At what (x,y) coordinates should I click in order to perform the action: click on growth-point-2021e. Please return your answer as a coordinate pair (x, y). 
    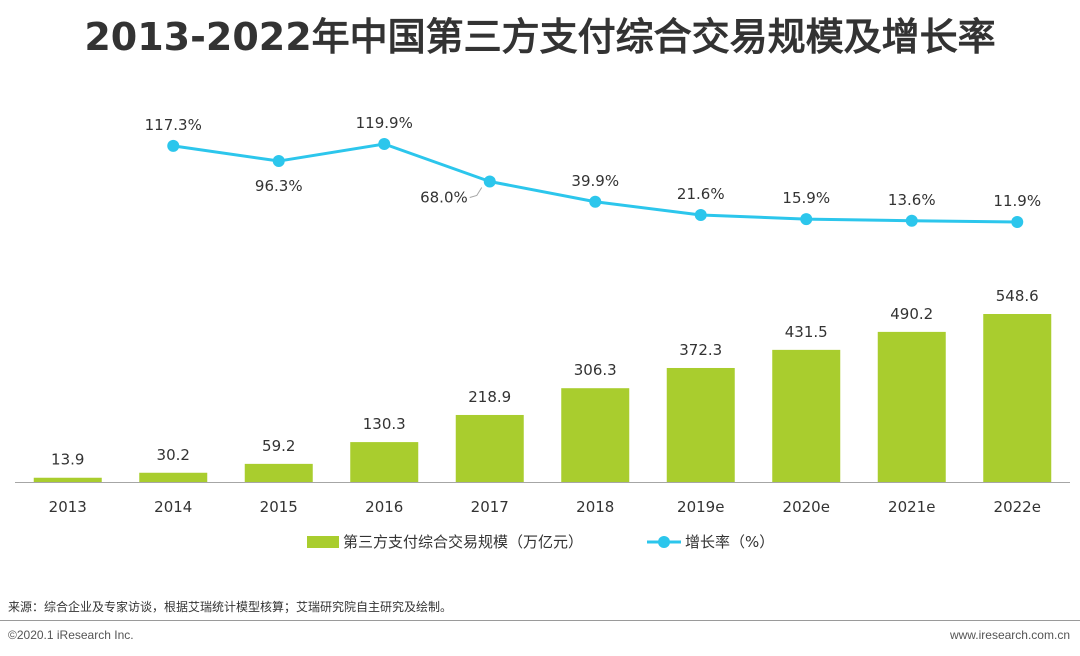
    Looking at the image, I should click on (911, 220).